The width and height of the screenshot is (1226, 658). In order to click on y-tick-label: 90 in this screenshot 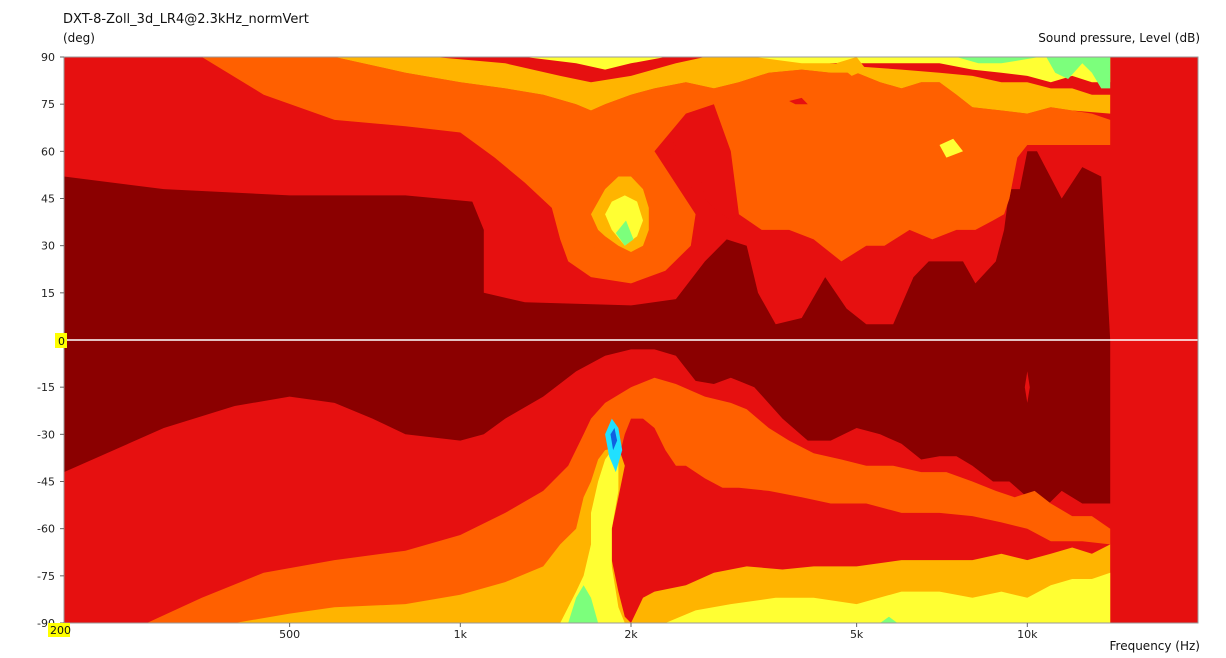, I will do `click(48, 57)`.